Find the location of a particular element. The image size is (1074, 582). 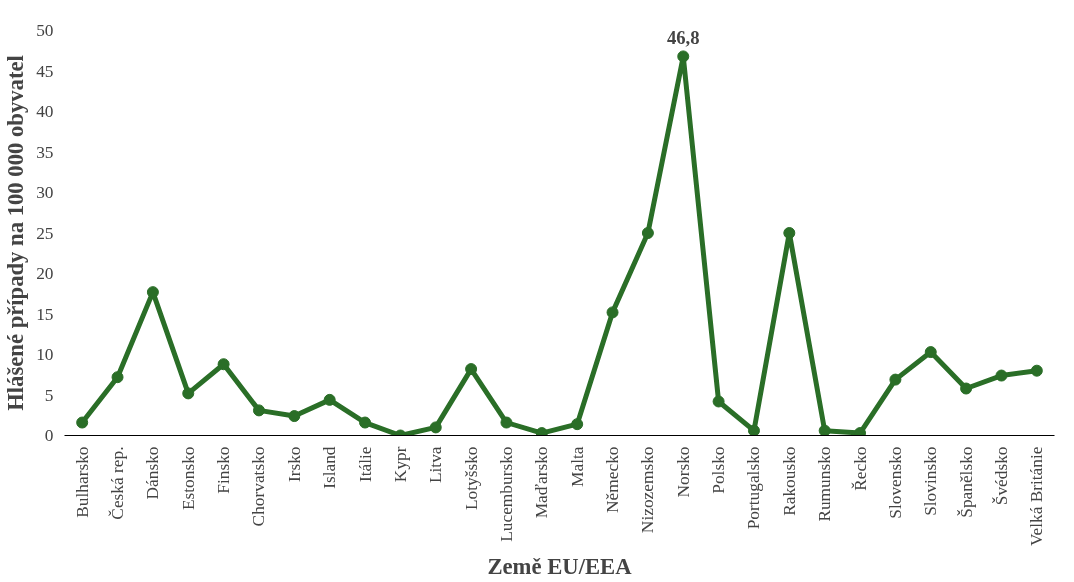

x-tick-label: Lotyšsko is located at coordinates (471, 478).